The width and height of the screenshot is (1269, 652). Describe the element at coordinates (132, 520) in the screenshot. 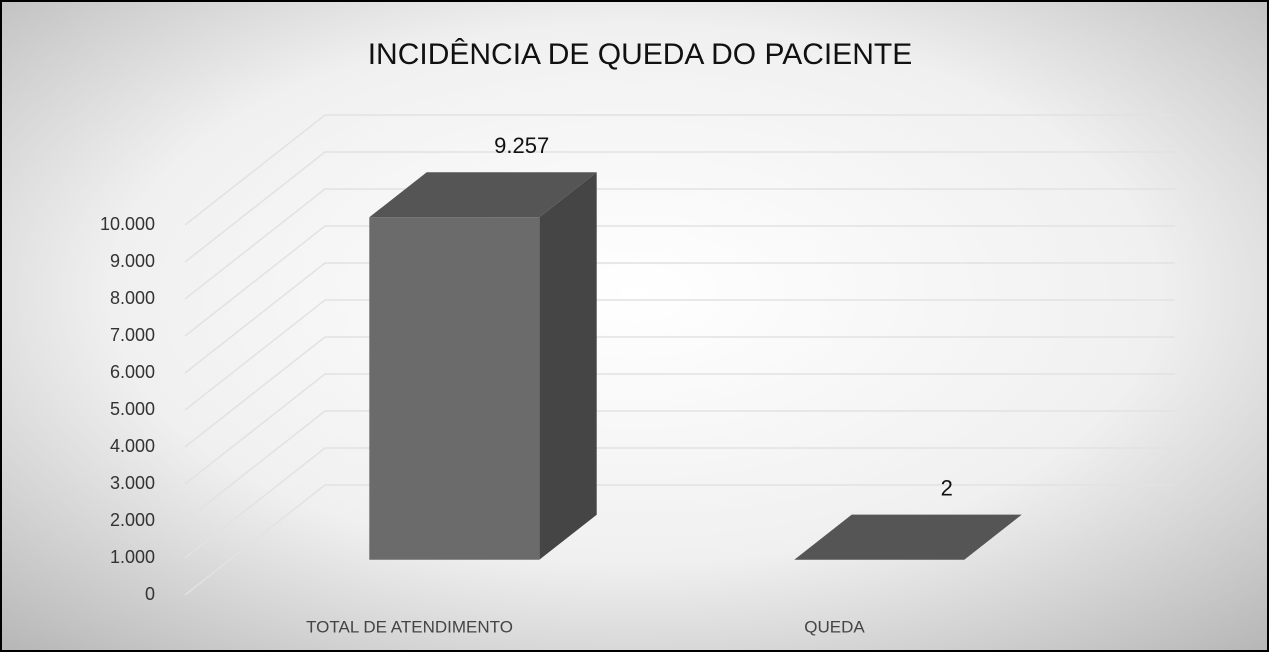

I see `y-tick-label: 2.000` at that location.